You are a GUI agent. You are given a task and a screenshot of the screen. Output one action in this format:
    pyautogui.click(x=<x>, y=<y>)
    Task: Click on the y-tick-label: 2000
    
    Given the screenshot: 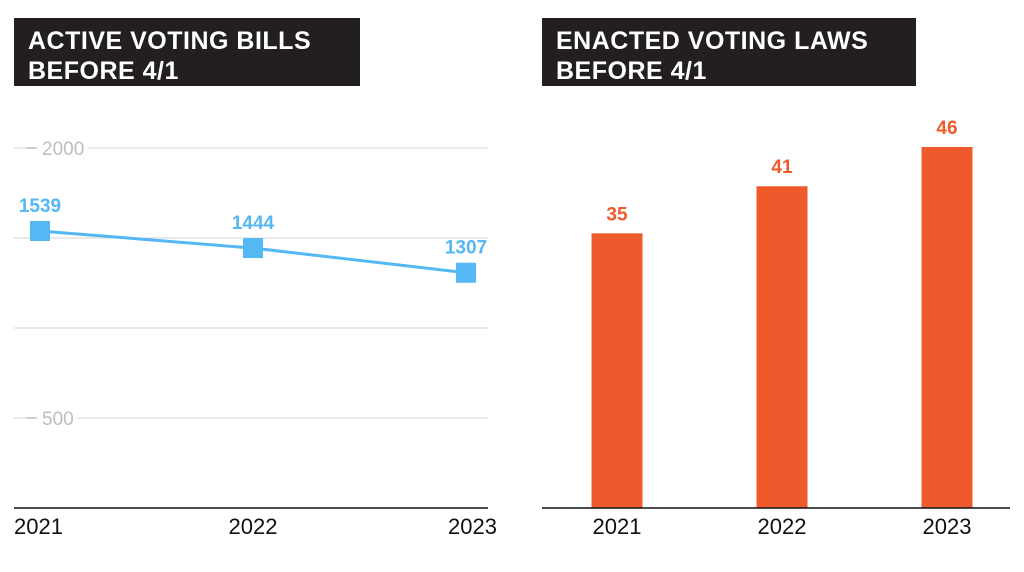 What is the action you would take?
    pyautogui.click(x=63, y=149)
    